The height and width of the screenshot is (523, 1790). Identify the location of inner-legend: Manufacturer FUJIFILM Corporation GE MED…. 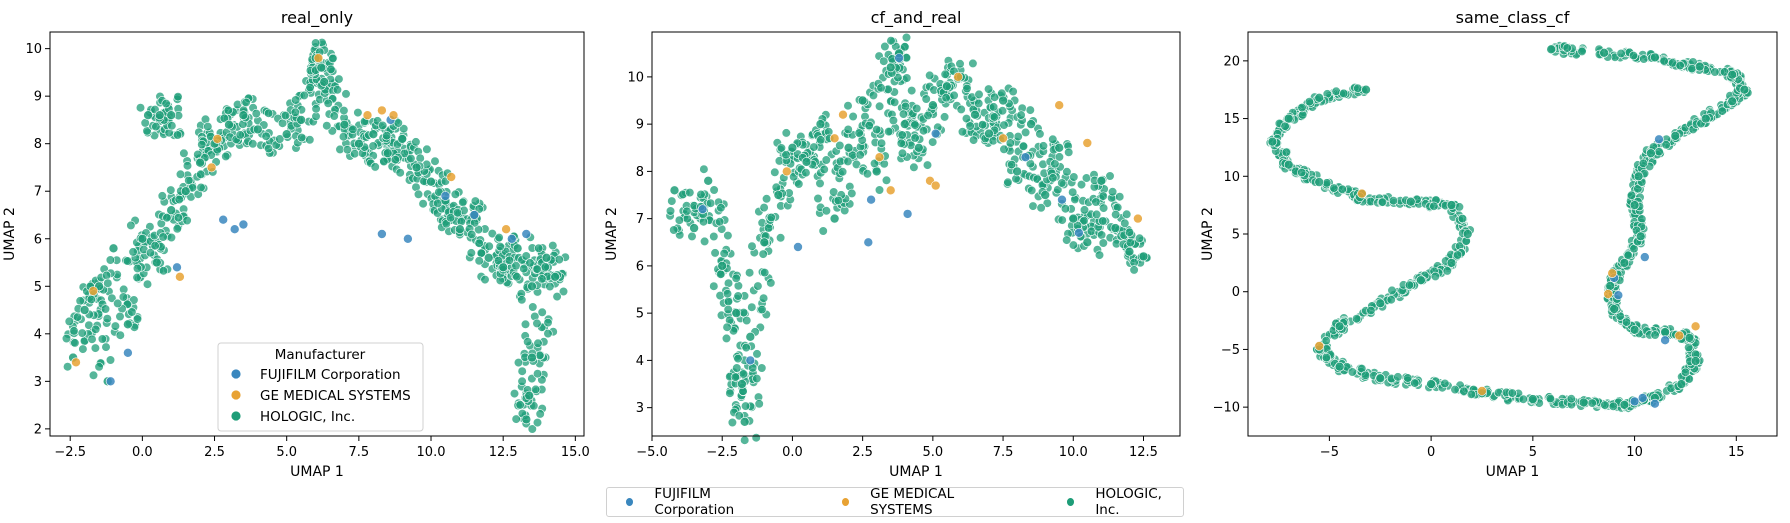
(320, 387).